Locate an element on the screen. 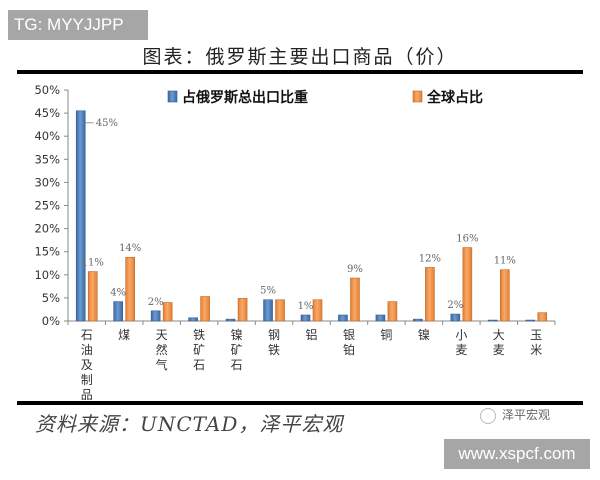 The image size is (600, 480). y-axis: 0% 5% 10% 15% 20% 25% 30% 35% 40% 45% 50% is located at coordinates (51, 205).